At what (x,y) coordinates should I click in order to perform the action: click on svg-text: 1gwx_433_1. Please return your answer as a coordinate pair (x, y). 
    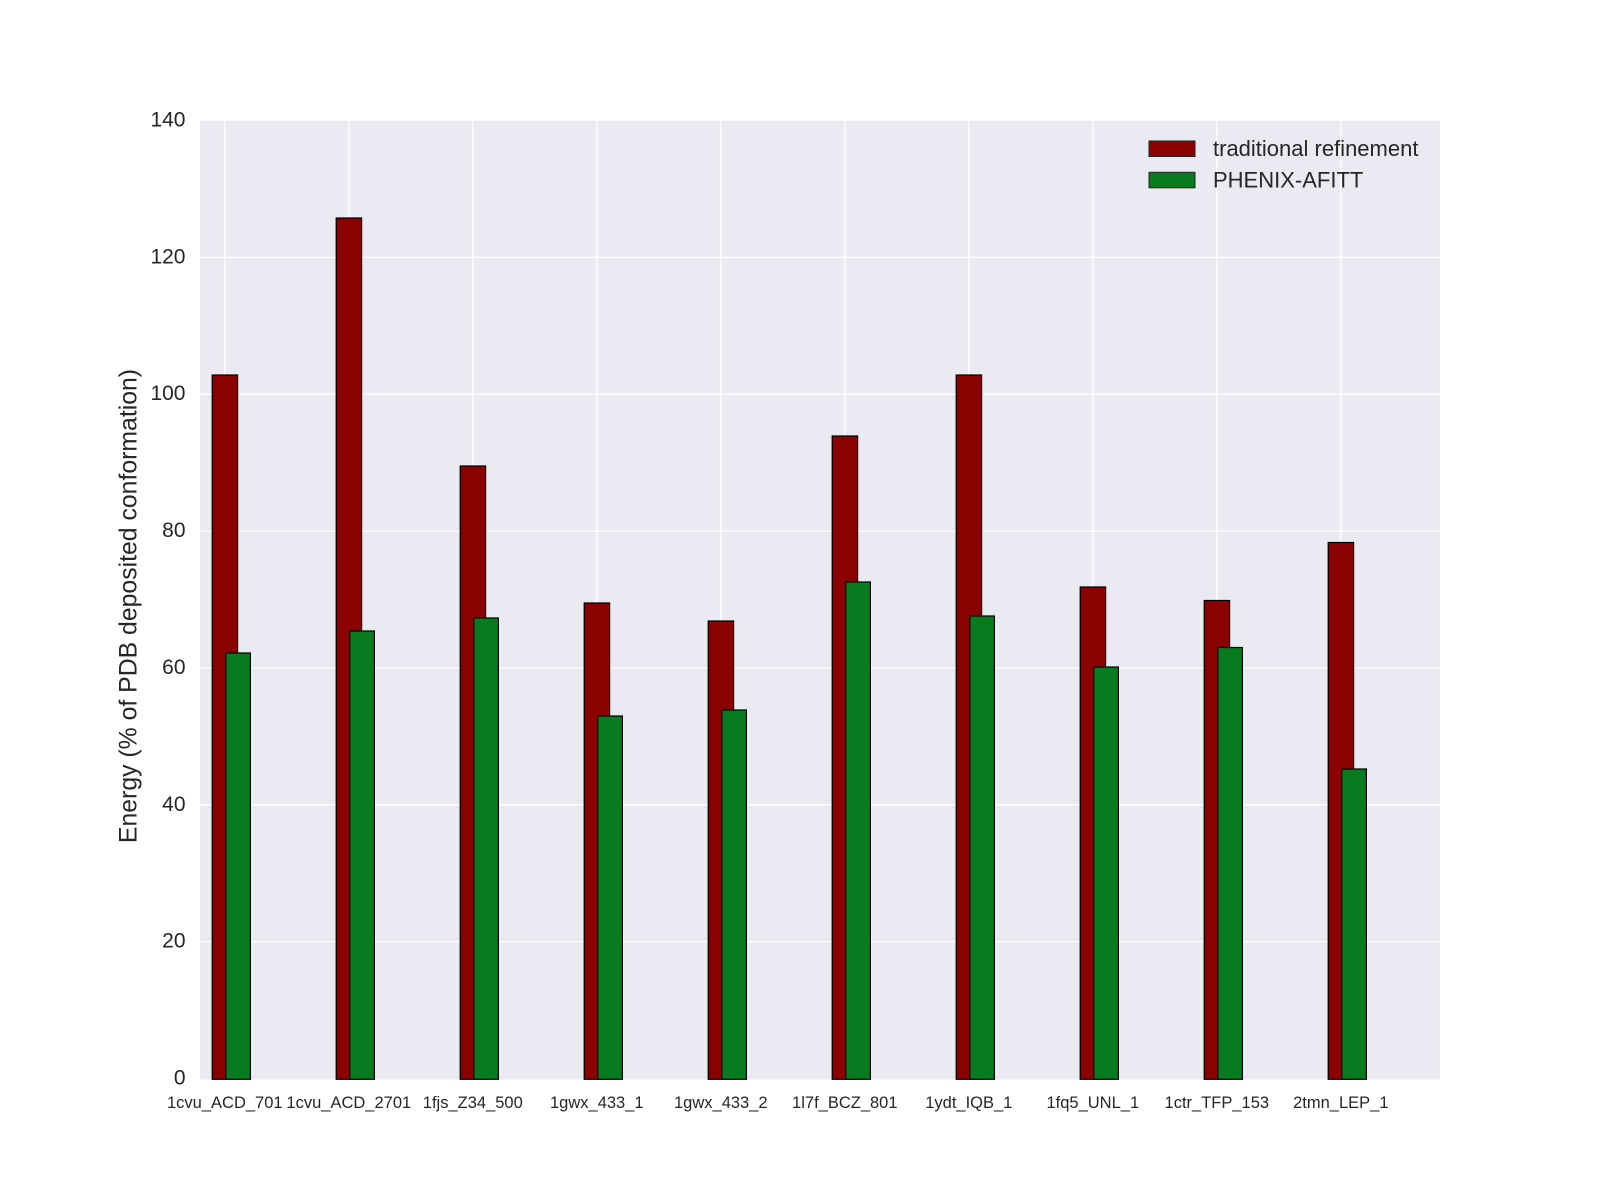
    Looking at the image, I should click on (597, 1103).